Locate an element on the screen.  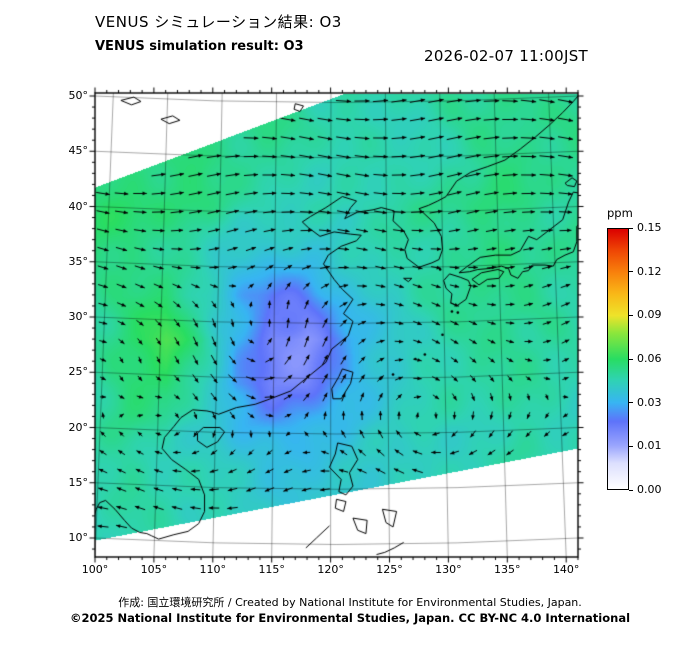
x-axis-tick-label: 100° is located at coordinates (95, 569).